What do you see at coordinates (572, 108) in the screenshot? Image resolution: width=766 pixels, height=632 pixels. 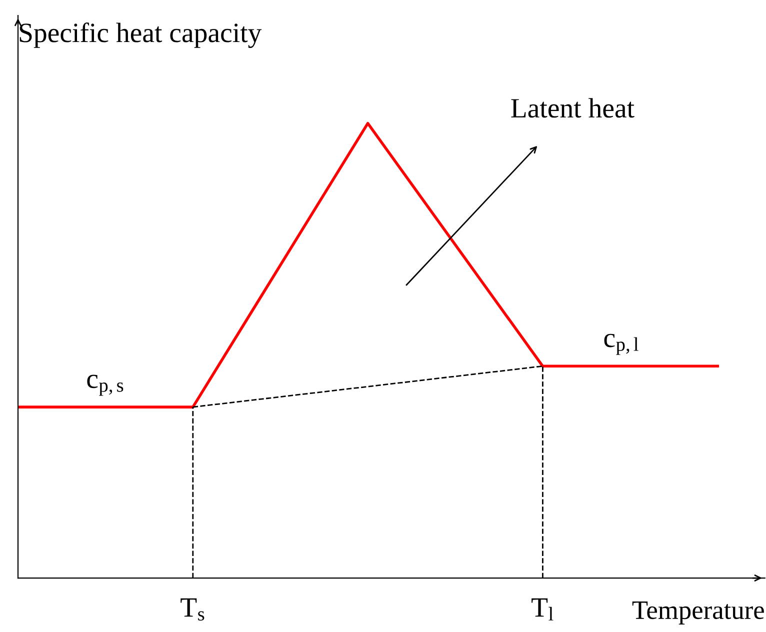 I see `text: Latent heat` at bounding box center [572, 108].